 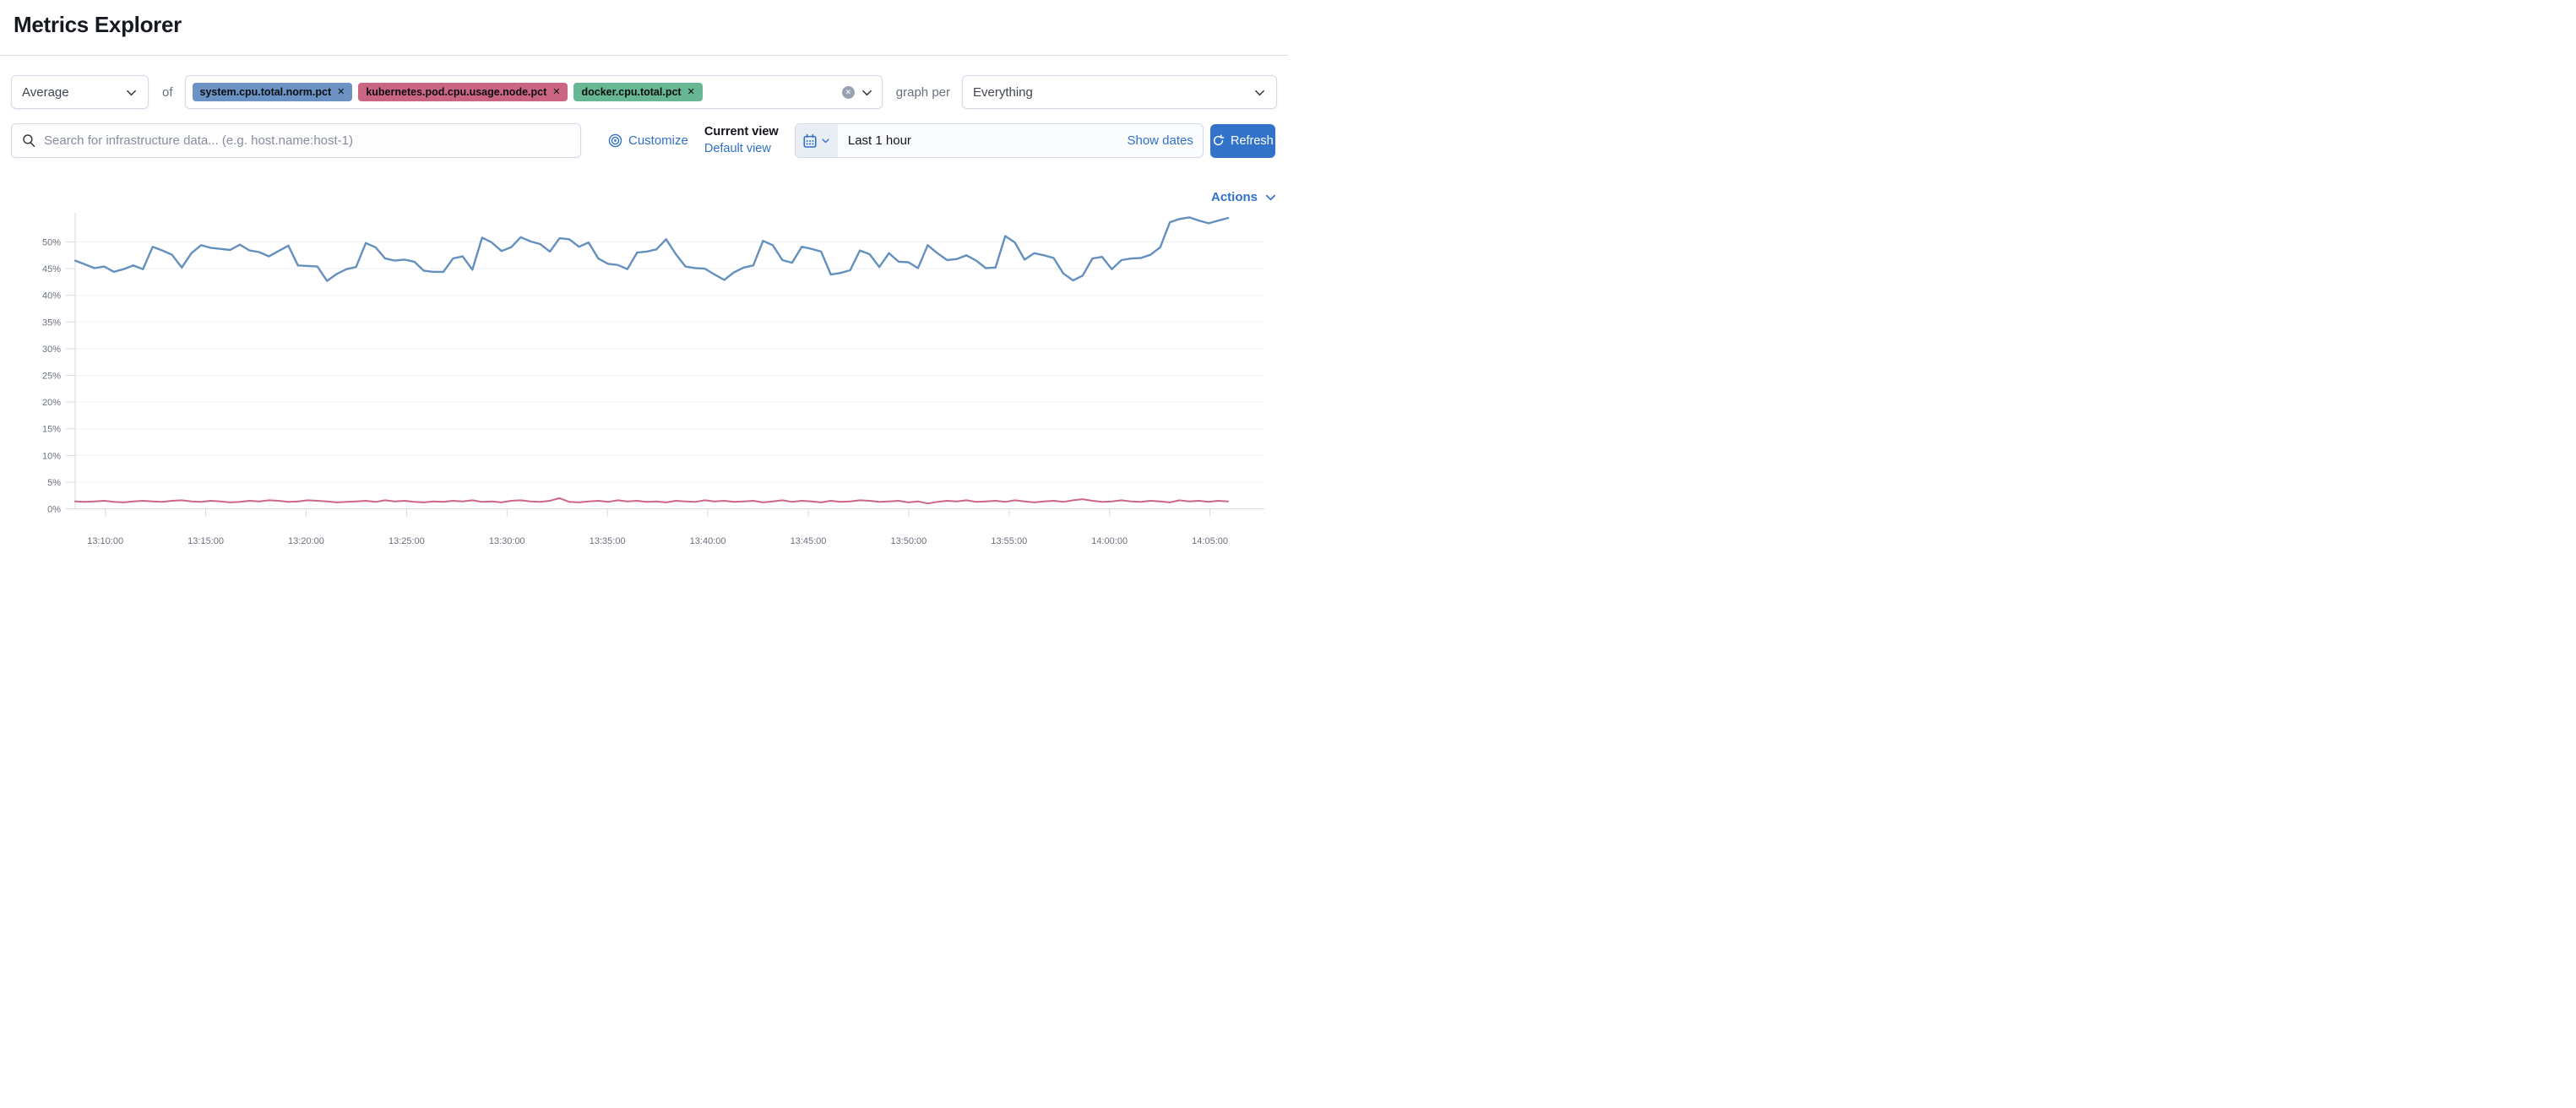 I want to click on page-title: Metrics Explorer, so click(x=98, y=24).